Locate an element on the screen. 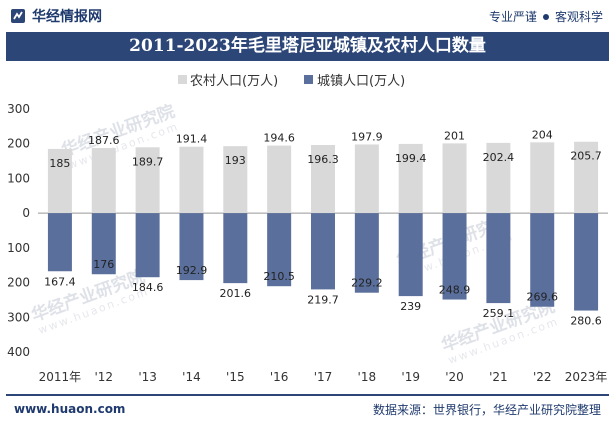 The image size is (615, 427). x-tick-label: '16 is located at coordinates (279, 377).